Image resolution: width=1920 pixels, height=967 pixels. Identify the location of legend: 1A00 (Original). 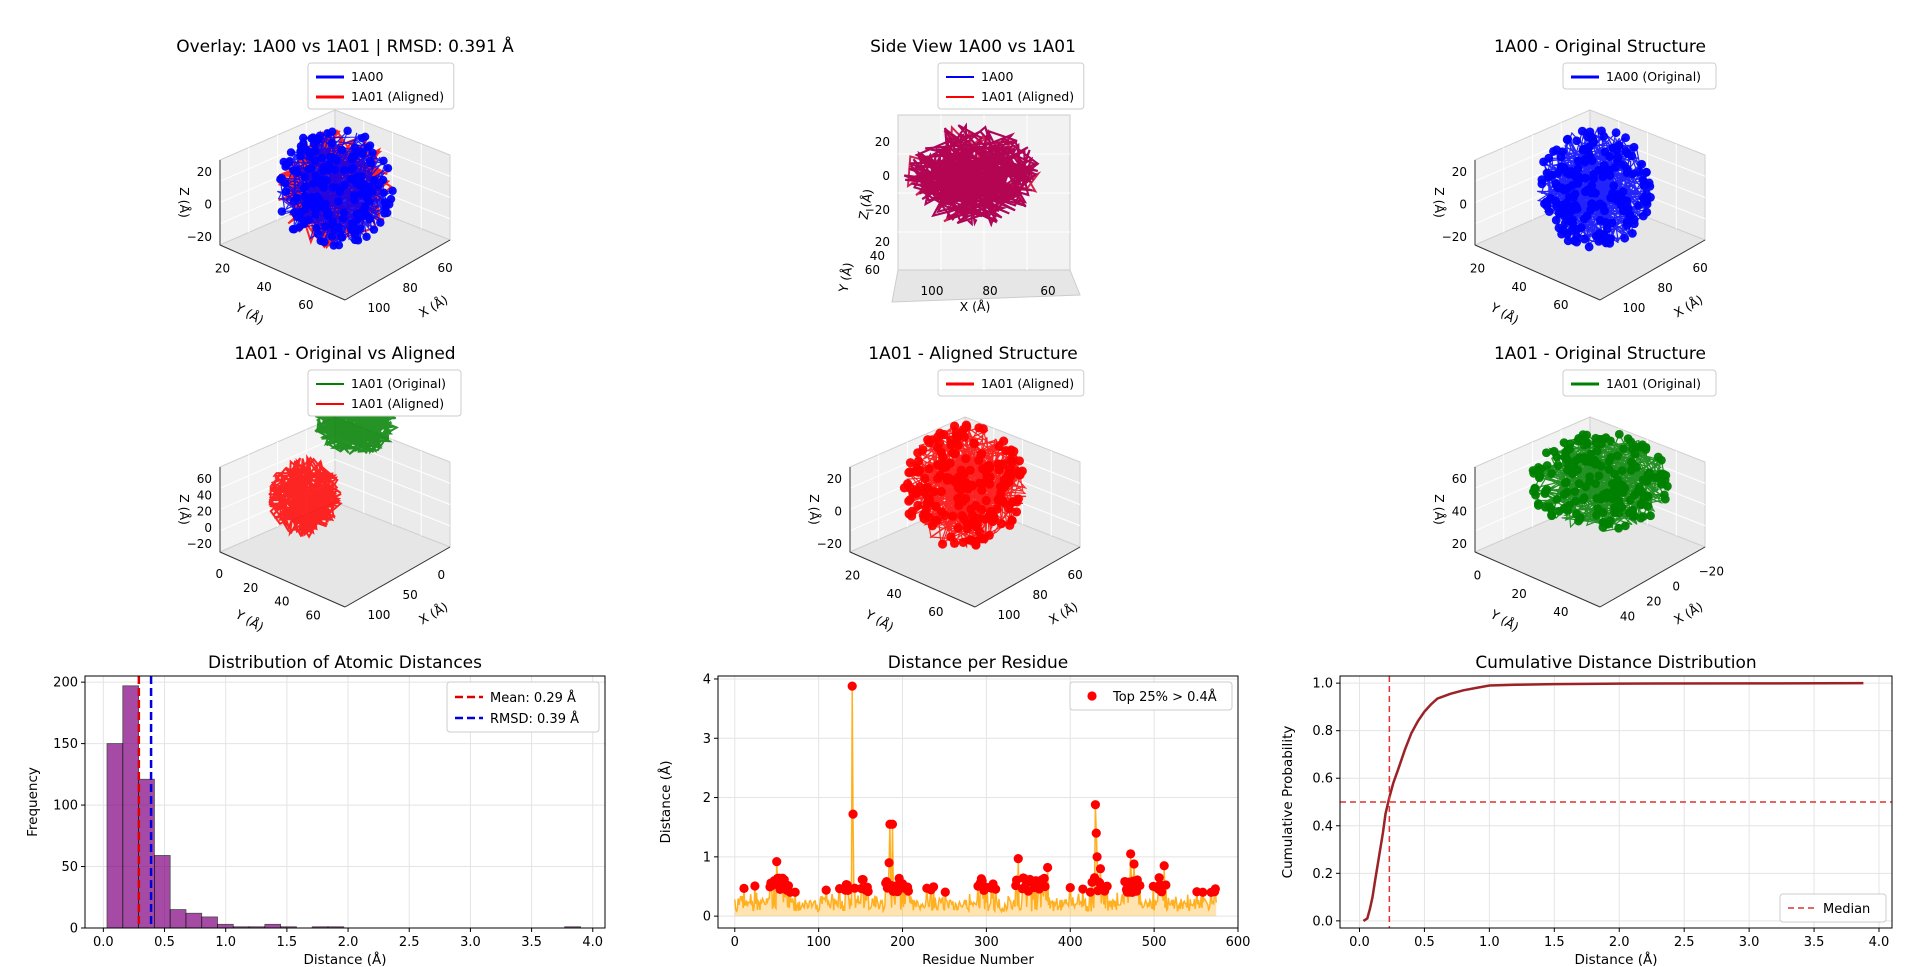
(1639, 76).